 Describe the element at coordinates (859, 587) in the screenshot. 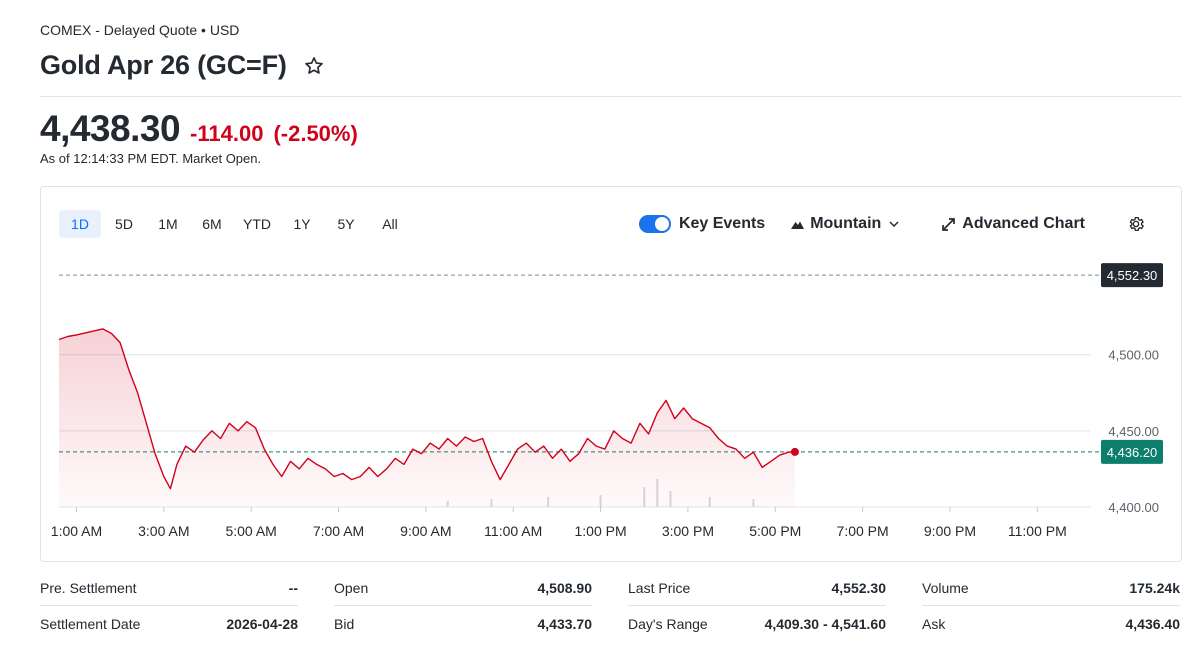

I see `stat-value: 4,552.30` at that location.